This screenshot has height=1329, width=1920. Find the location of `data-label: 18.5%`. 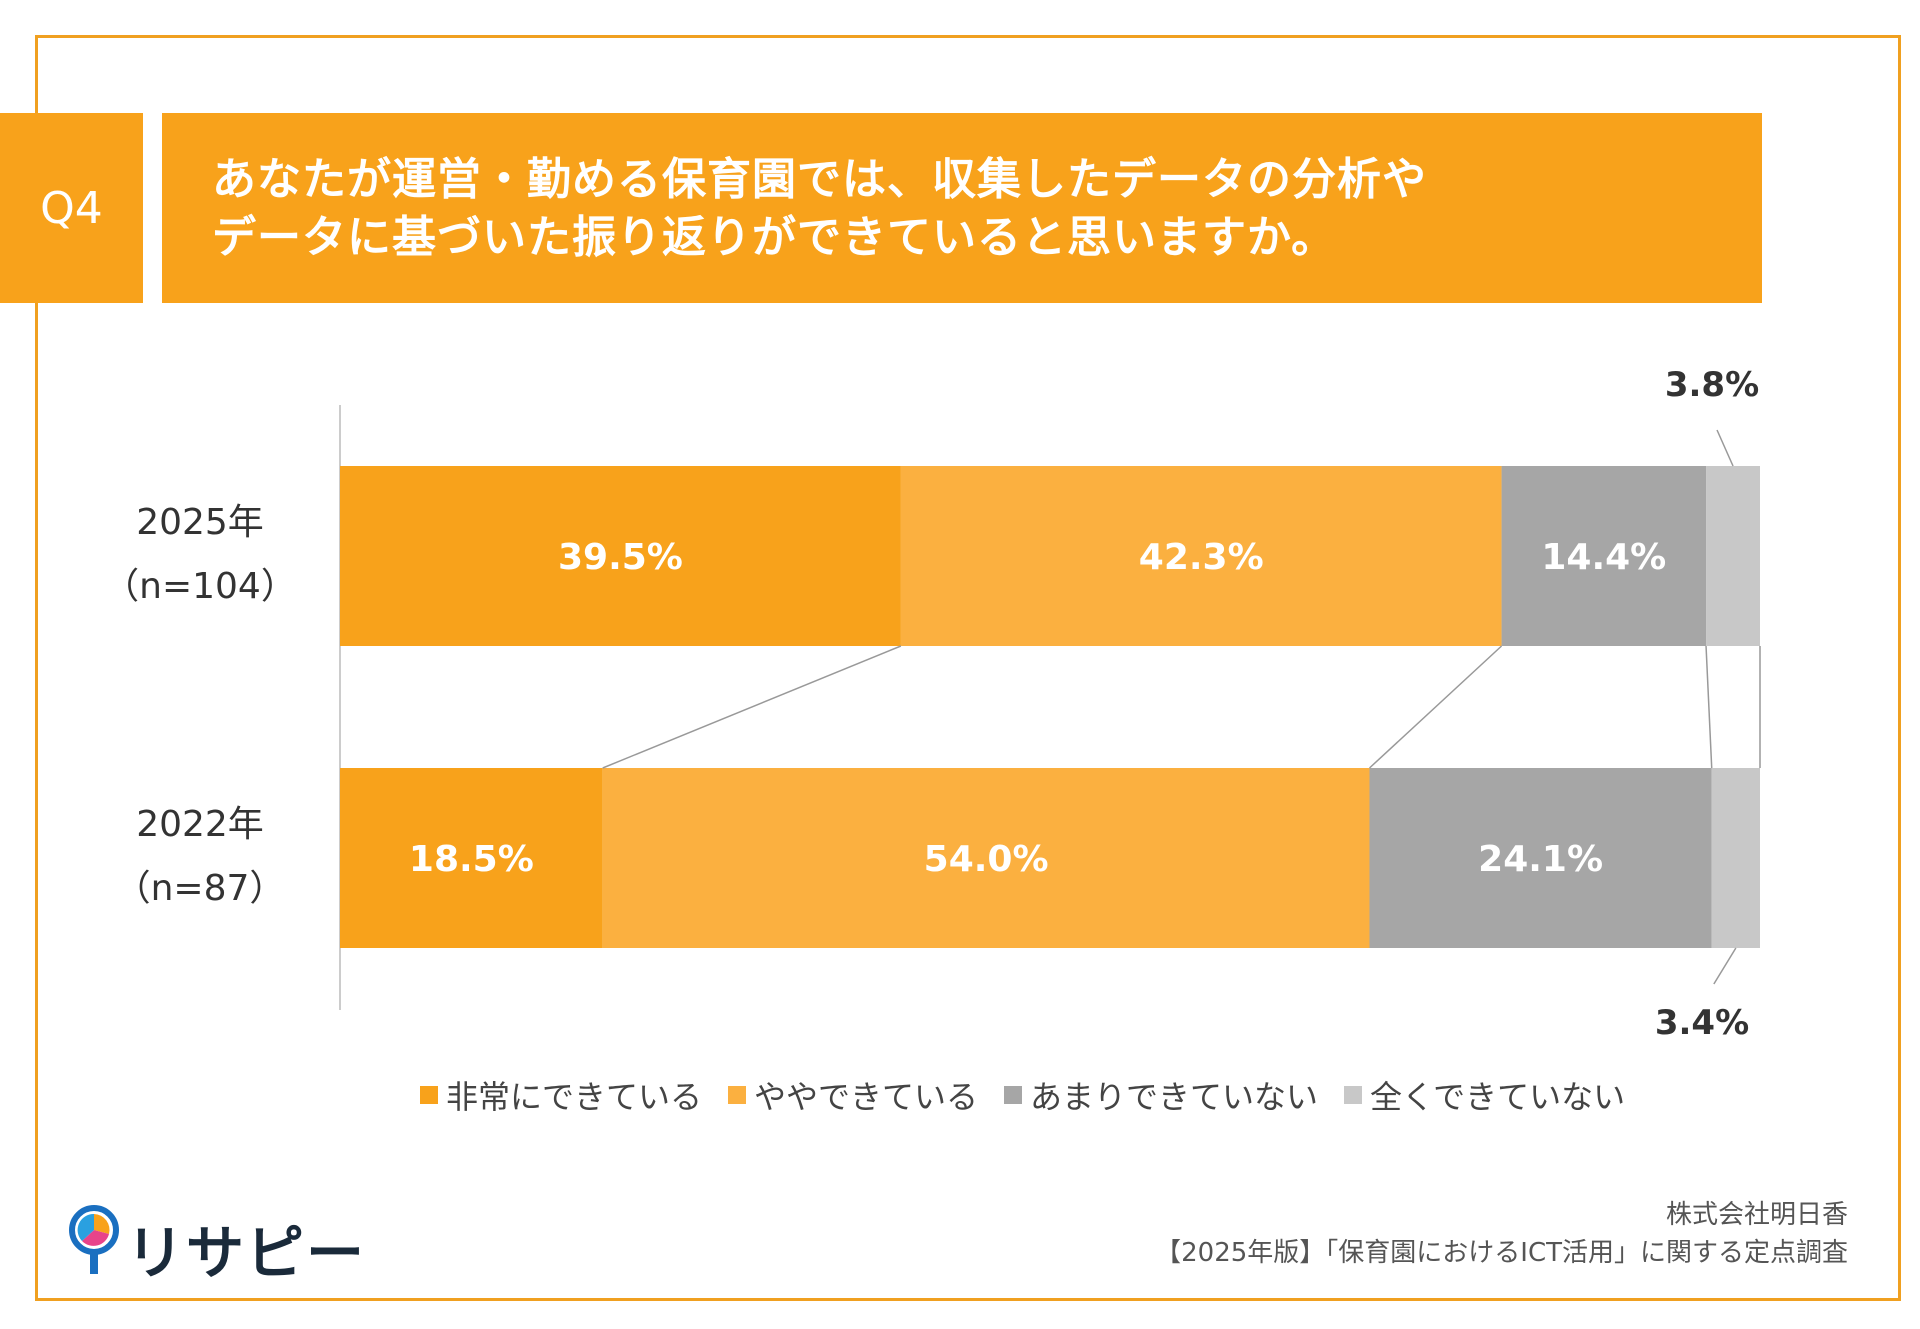

data-label: 18.5% is located at coordinates (471, 859).